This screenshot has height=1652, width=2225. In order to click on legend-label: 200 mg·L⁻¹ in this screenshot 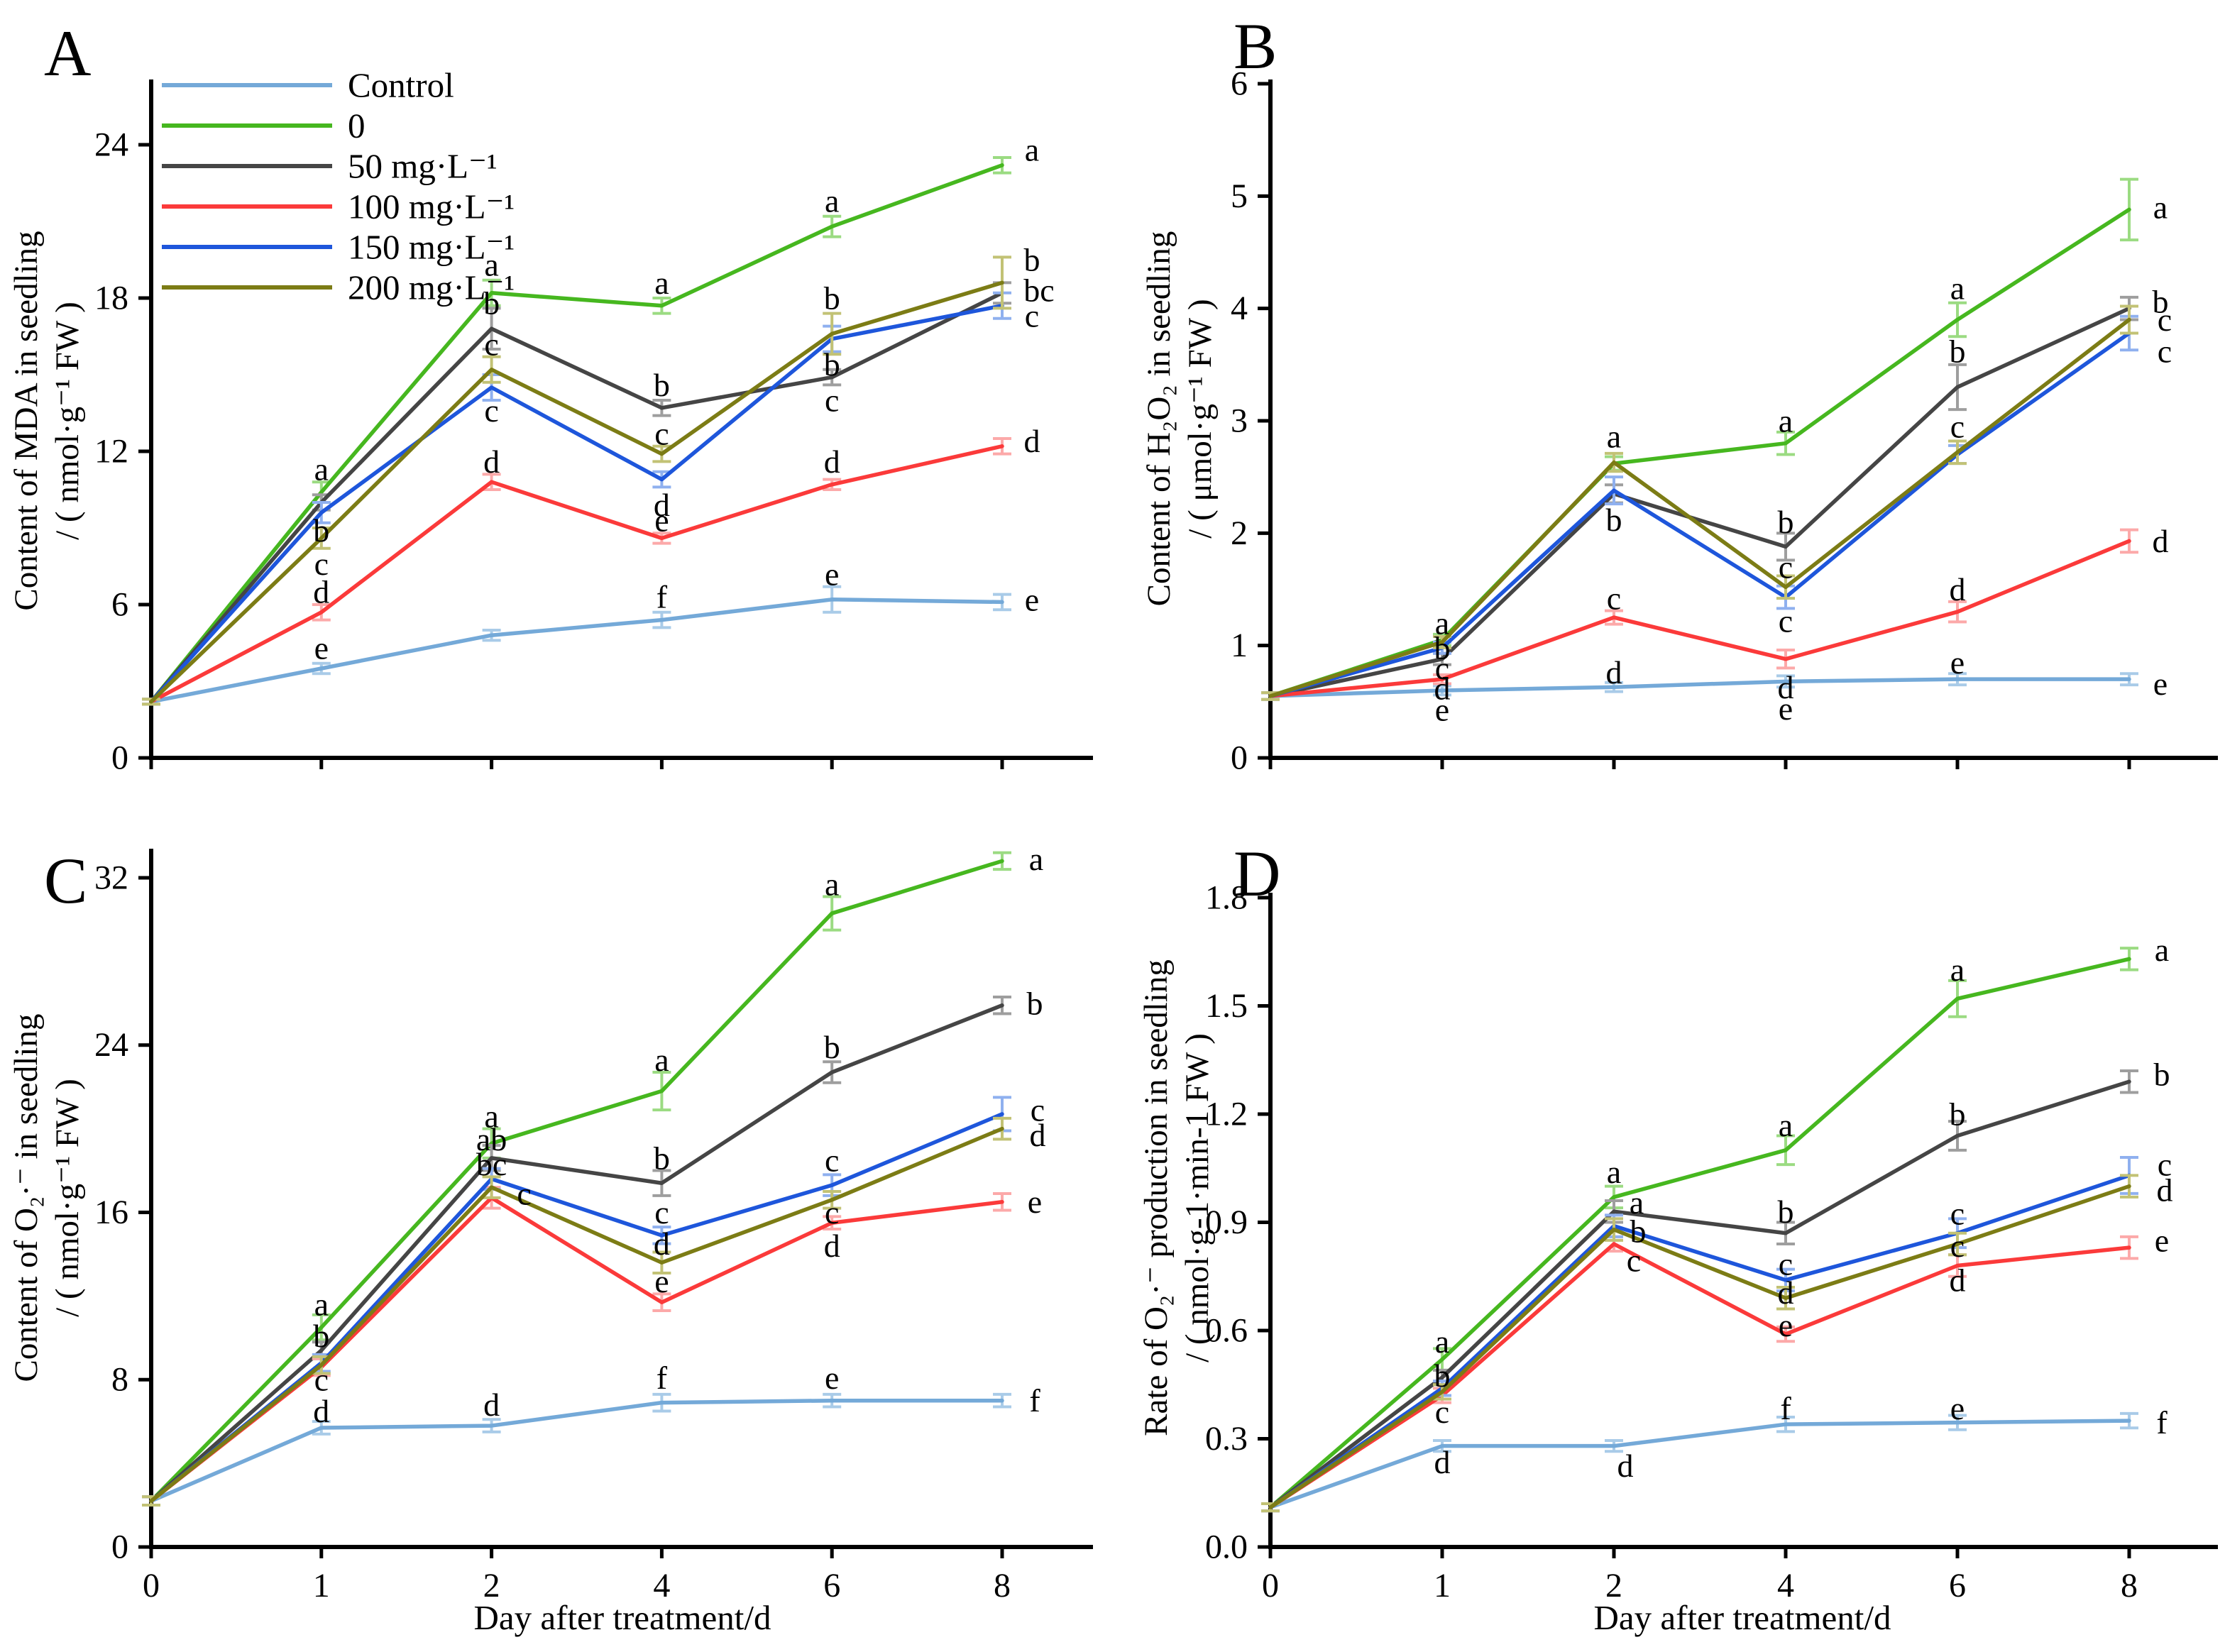, I will do `click(431, 287)`.